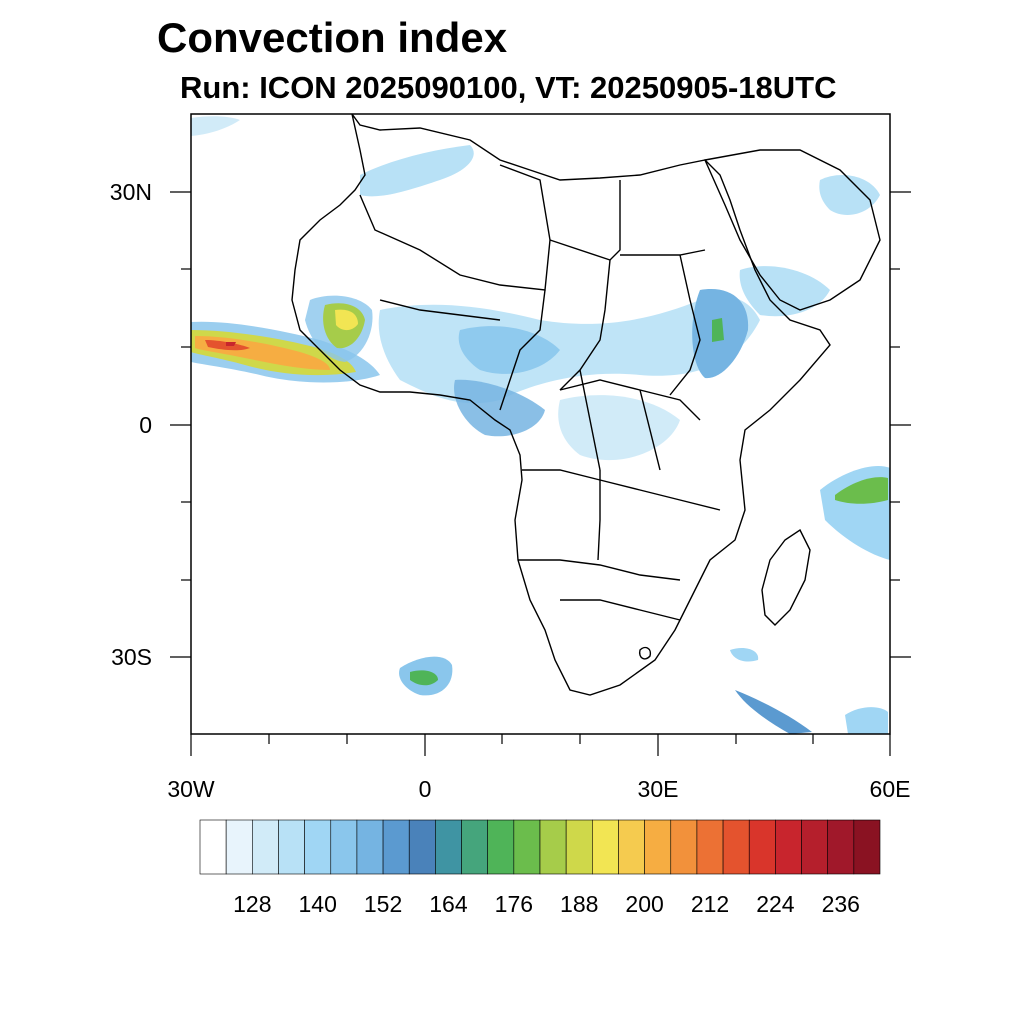 Image resolution: width=1024 pixels, height=1024 pixels. I want to click on colorbar-tick-label: 176, so click(514, 904).